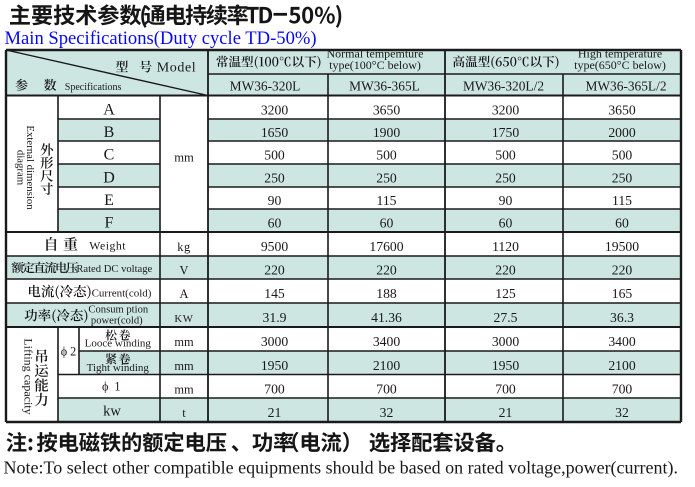  Describe the element at coordinates (275, 132) in the screenshot. I see `svg-text: 1650` at that location.